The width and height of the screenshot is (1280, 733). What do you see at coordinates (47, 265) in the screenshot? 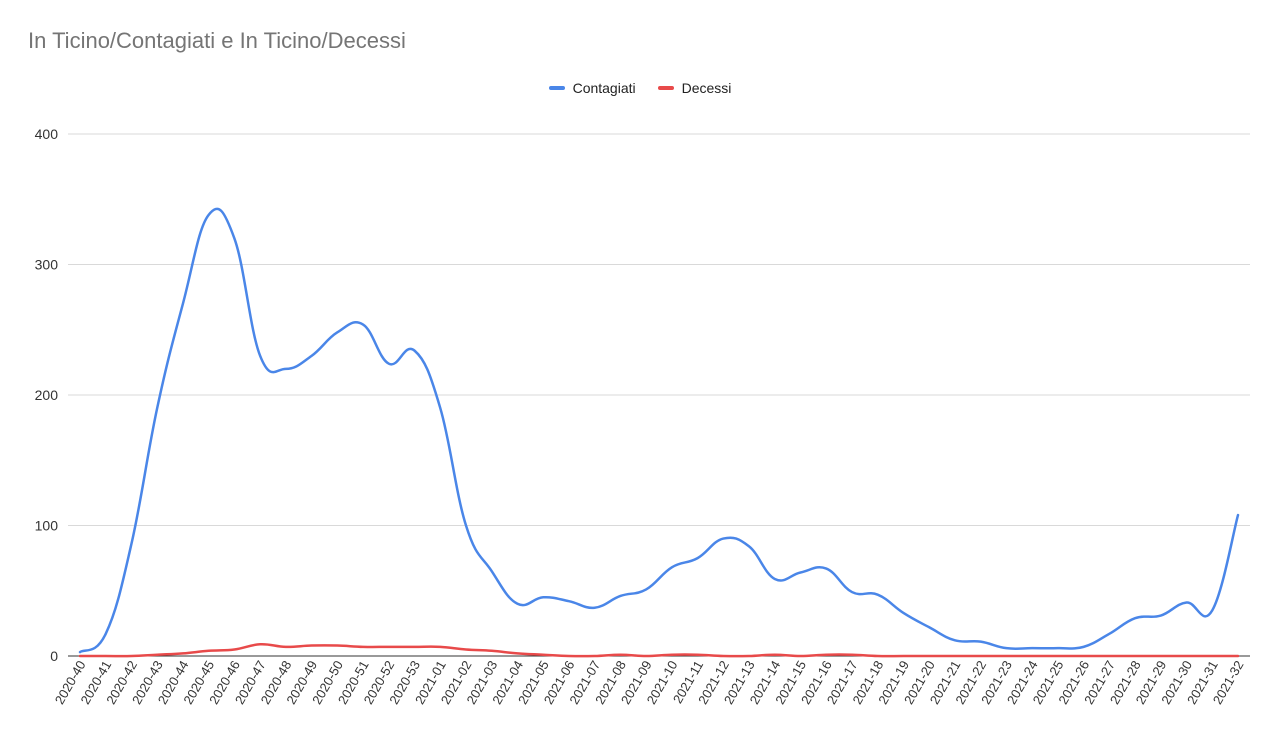
I see `y-tick-label: 300` at bounding box center [47, 265].